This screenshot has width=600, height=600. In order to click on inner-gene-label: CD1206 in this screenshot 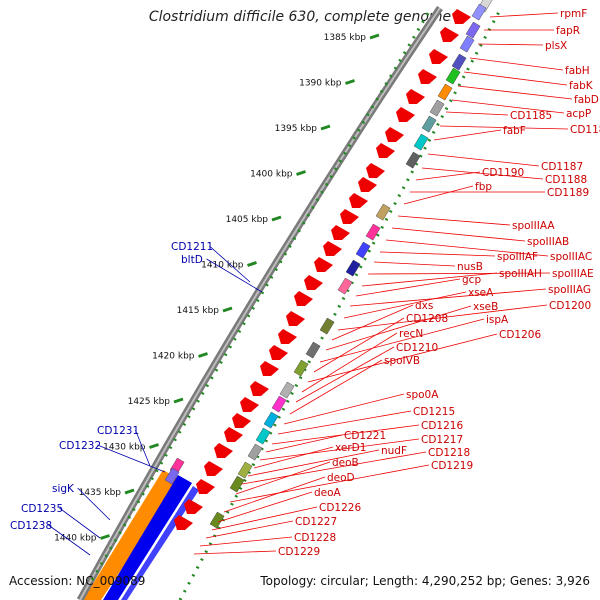, I will do `click(520, 335)`.